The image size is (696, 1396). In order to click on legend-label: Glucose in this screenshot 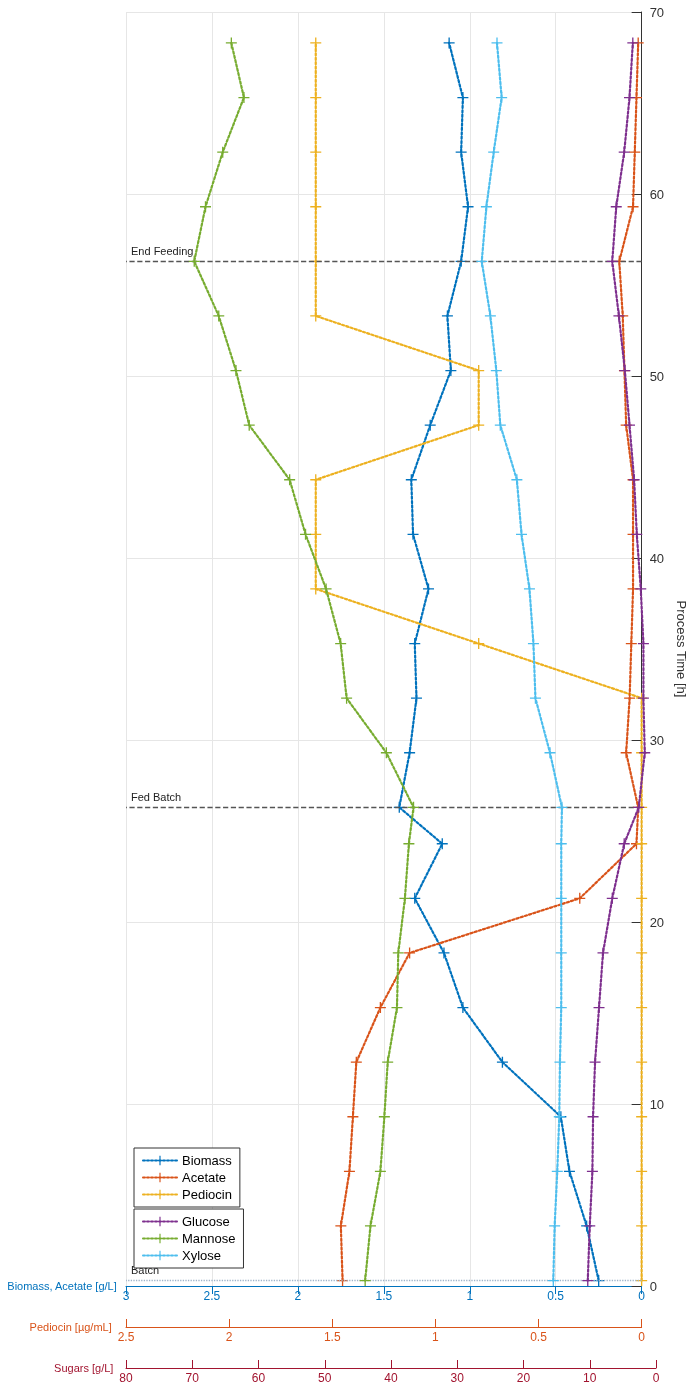, I will do `click(206, 1221)`.